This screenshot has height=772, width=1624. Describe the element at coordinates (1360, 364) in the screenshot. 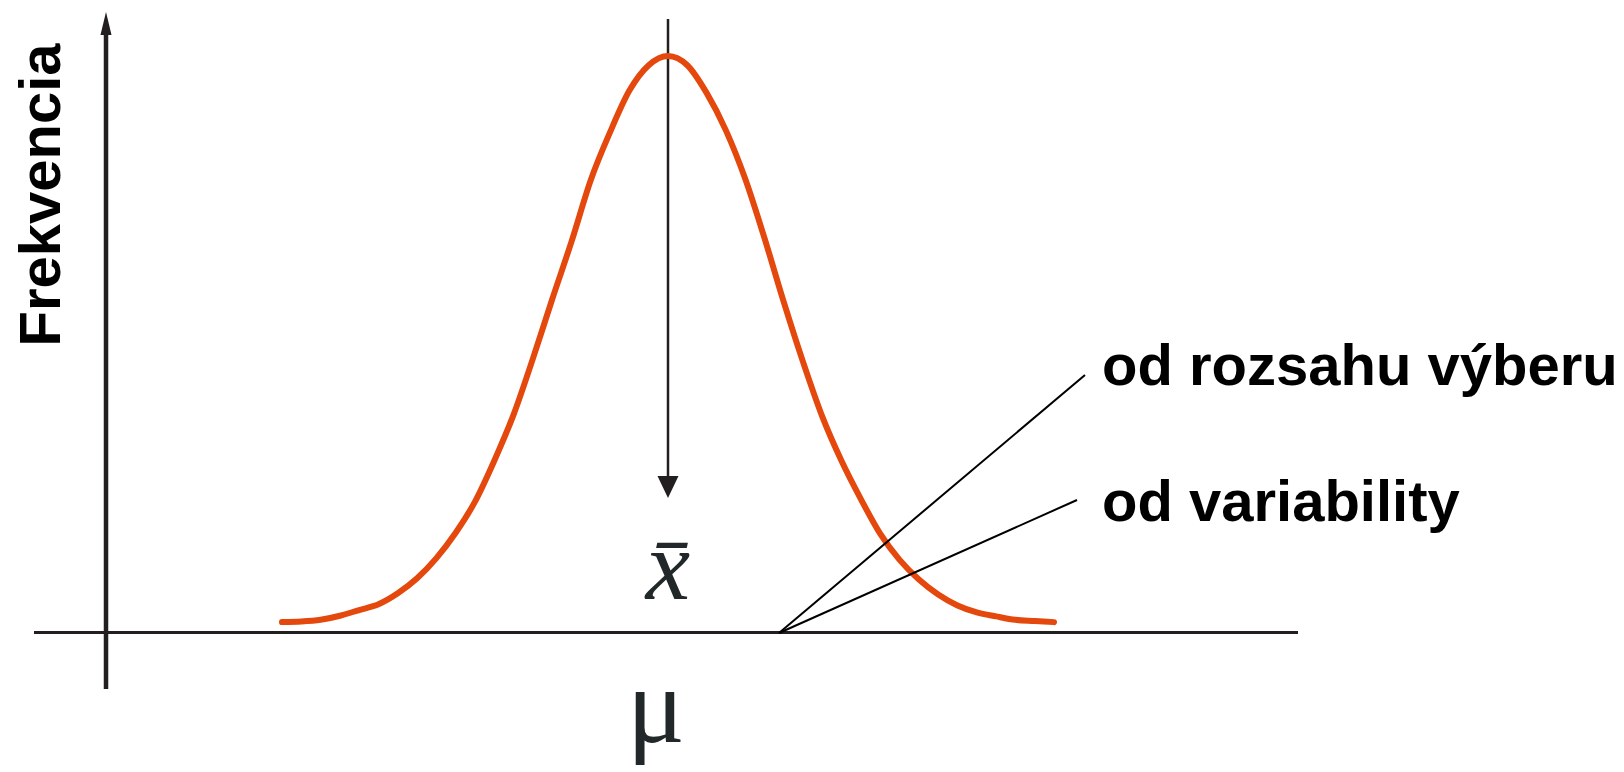

I see `text: od rozsahu výberu` at that location.